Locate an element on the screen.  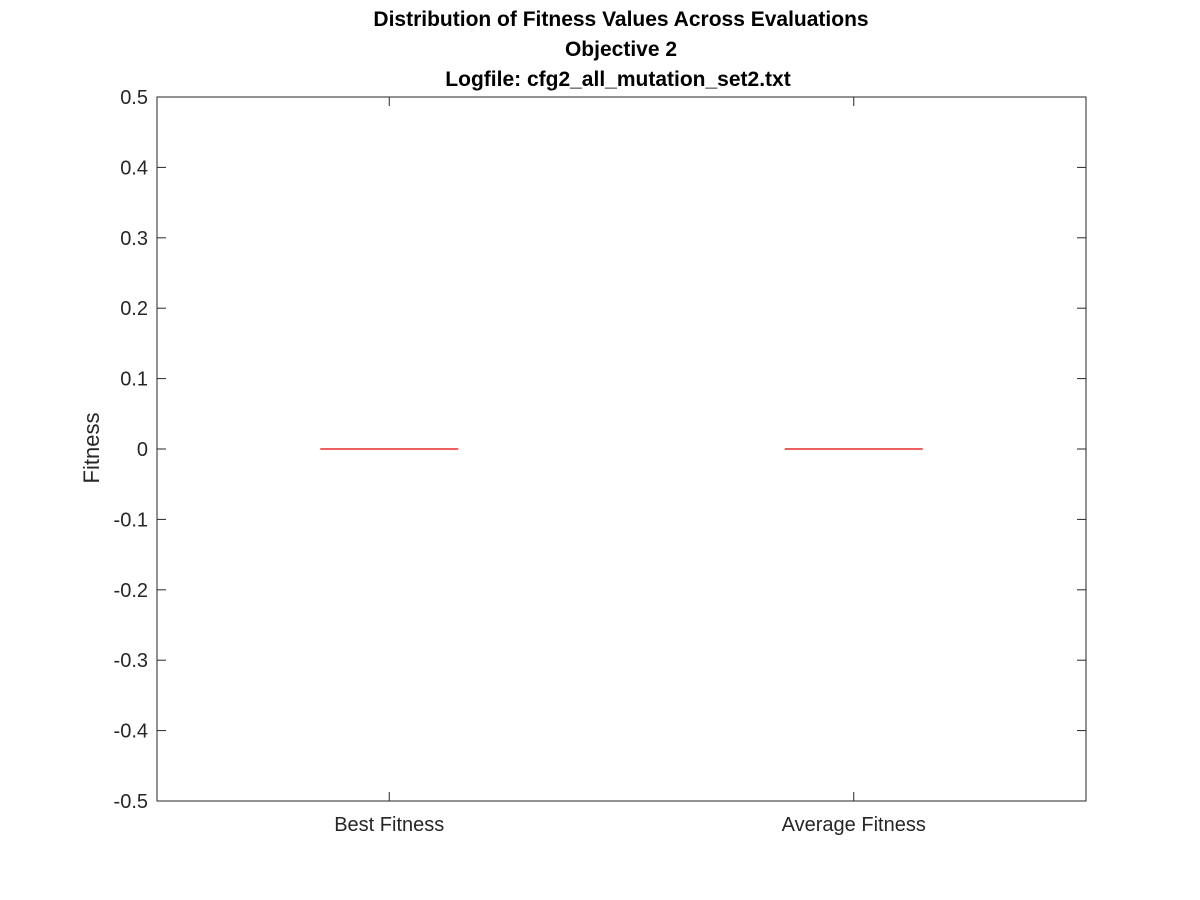
y-tick-label: -0.2 is located at coordinates (131, 591).